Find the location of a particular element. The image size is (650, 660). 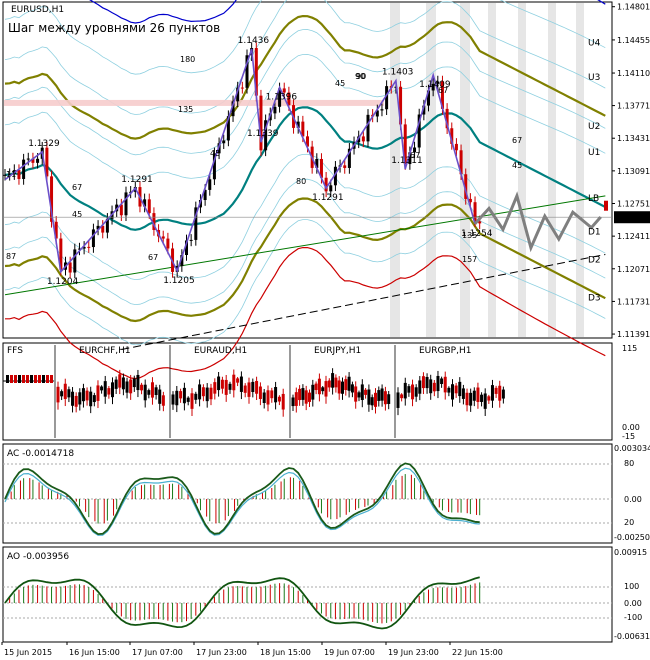

price-tick-label: 1.13771 is located at coordinates (633, 106).